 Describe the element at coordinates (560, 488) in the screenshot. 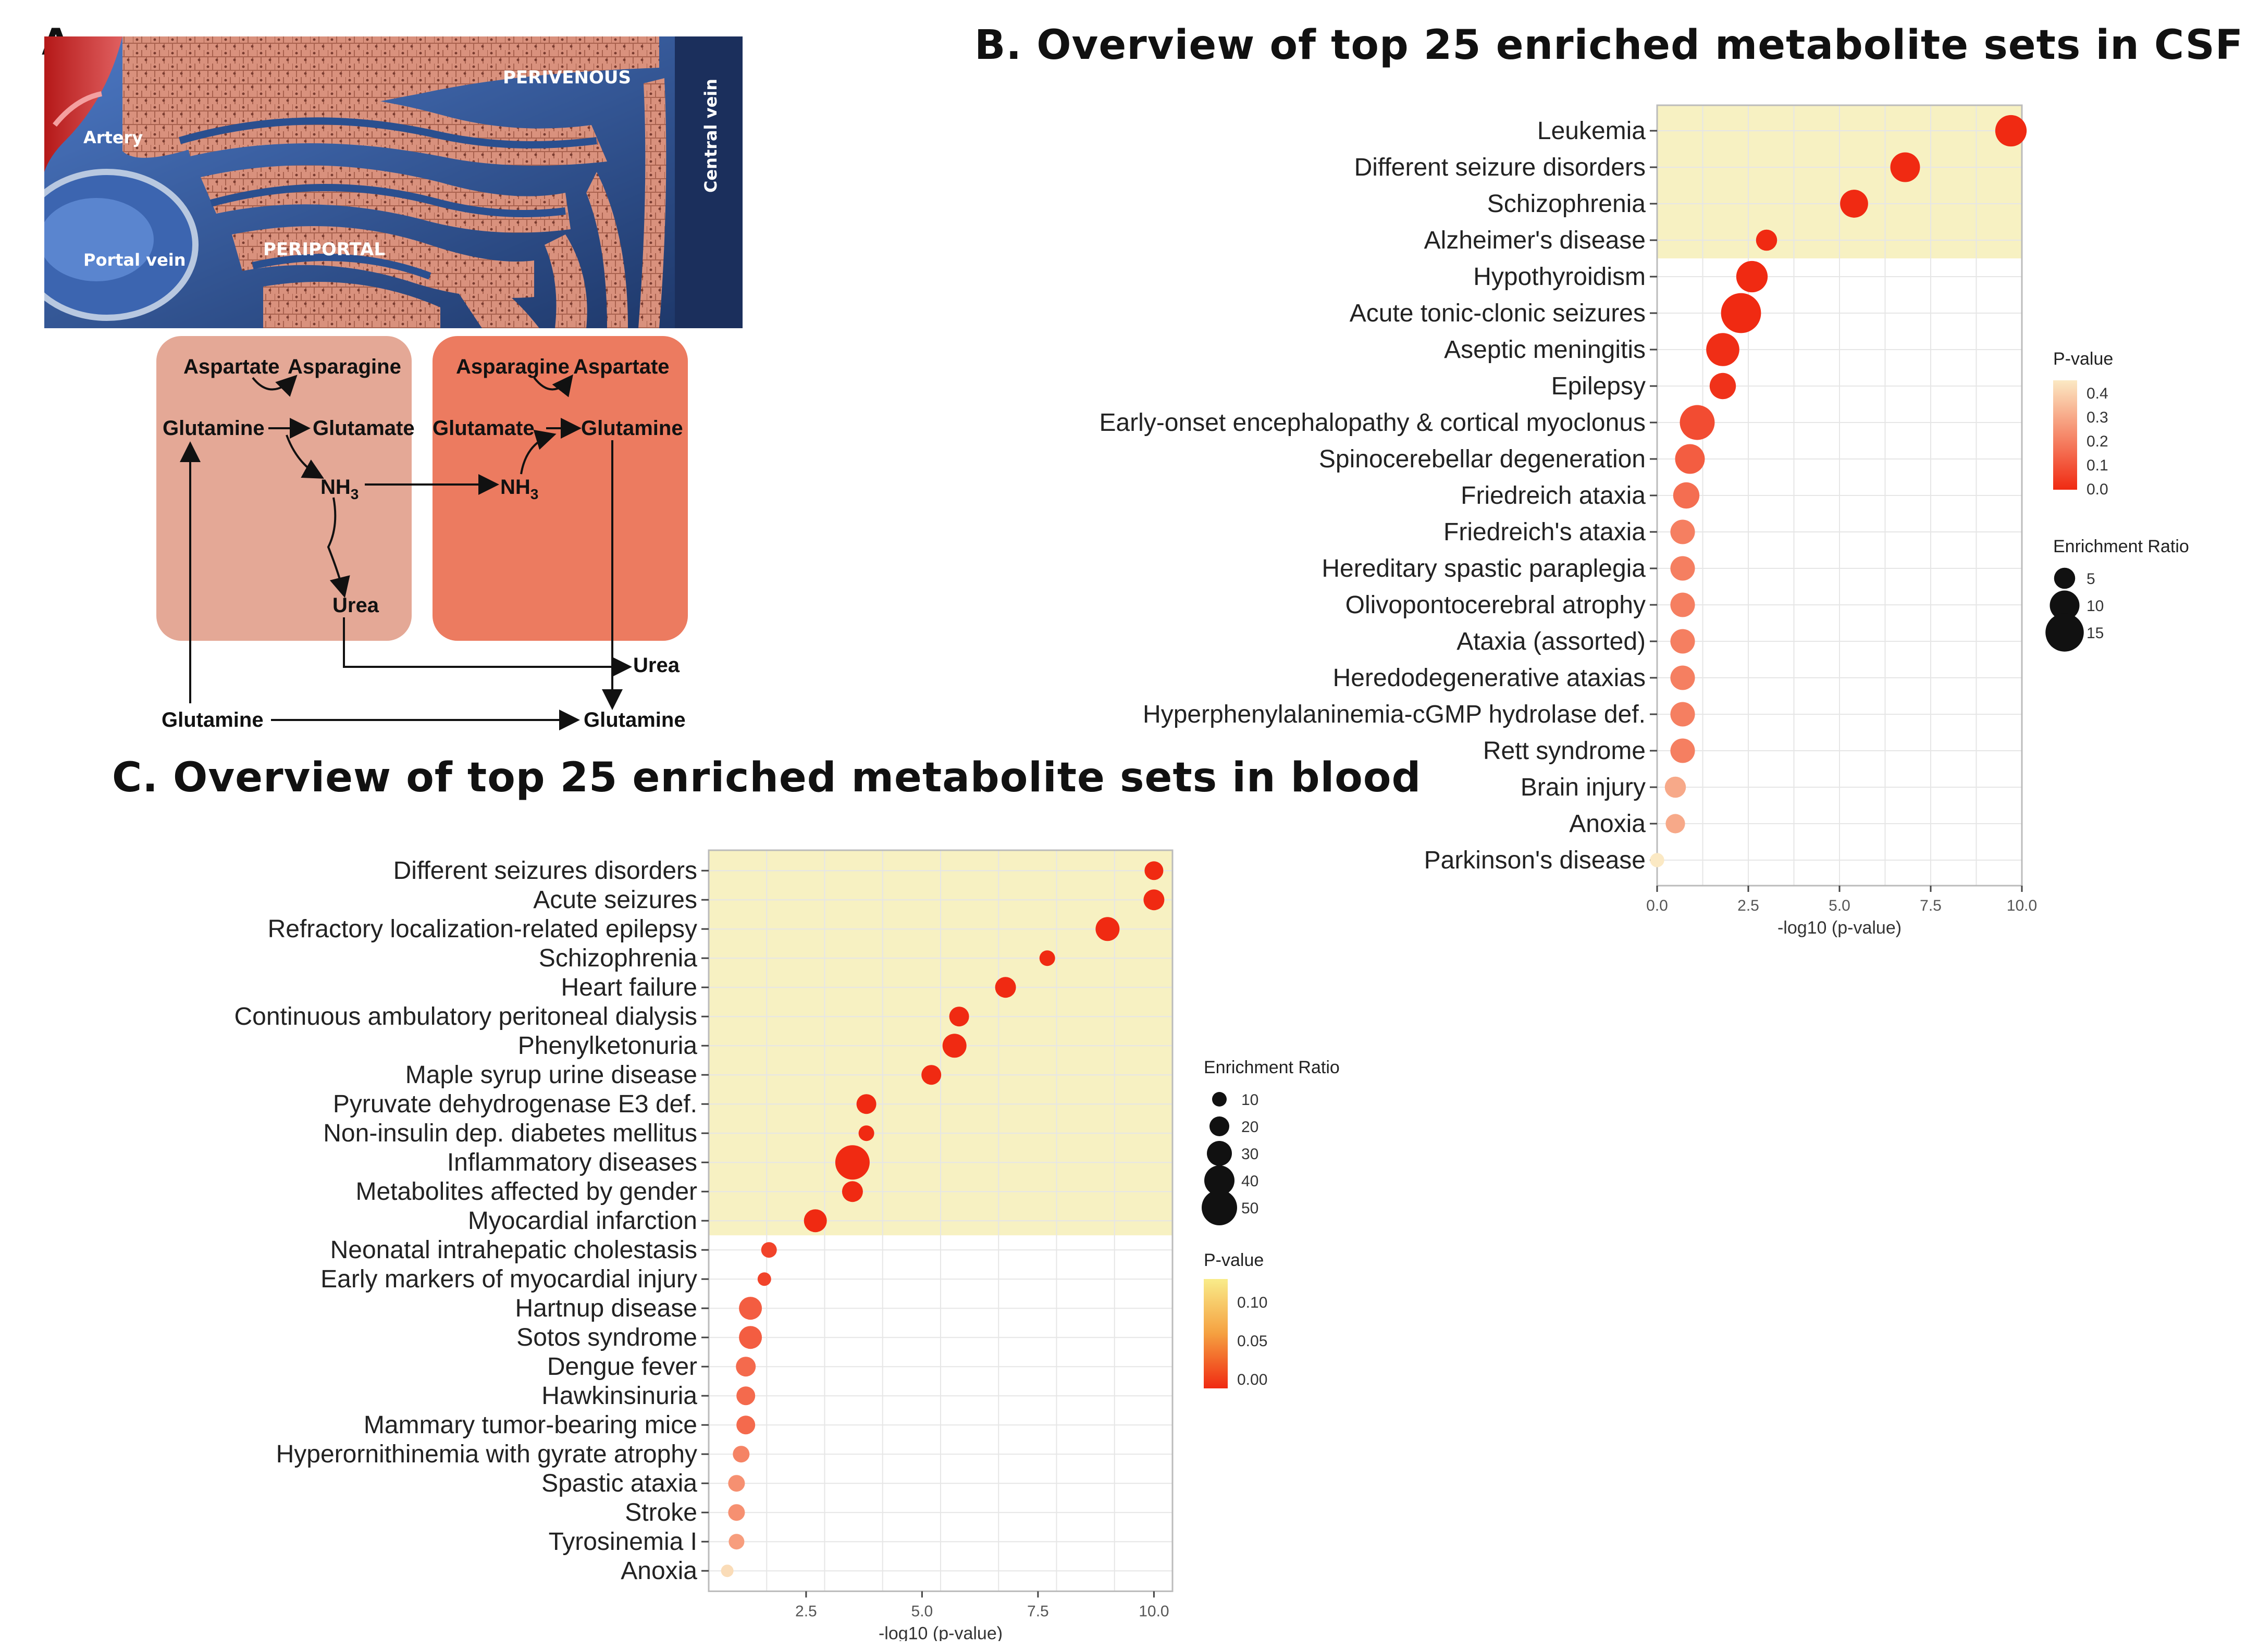

I see `perivenous-box` at that location.